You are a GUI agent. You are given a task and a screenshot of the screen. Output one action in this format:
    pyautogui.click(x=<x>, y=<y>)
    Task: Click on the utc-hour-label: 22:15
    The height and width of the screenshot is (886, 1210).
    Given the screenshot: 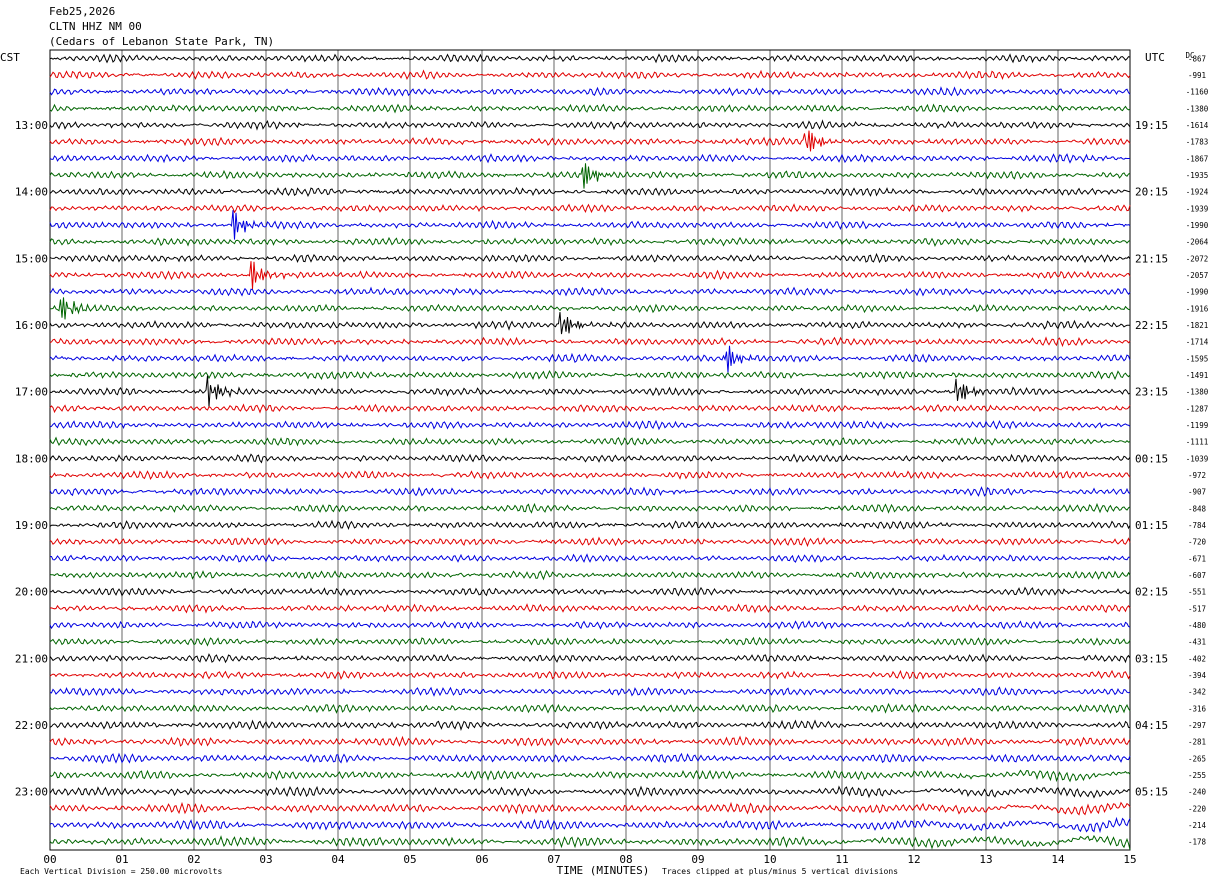 What is the action you would take?
    pyautogui.click(x=1151, y=325)
    